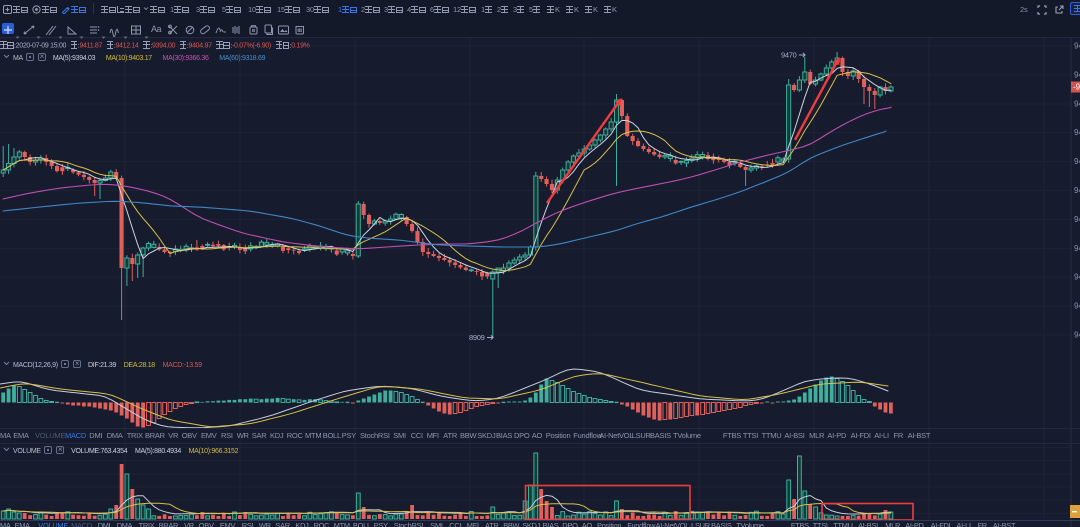  I want to click on svg-text: 9433, so click(1077, 306).